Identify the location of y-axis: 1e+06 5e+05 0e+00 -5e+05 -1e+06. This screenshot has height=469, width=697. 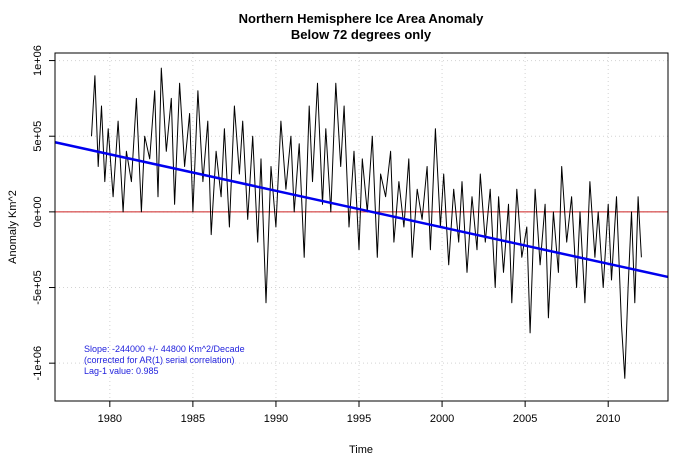
(43, 212).